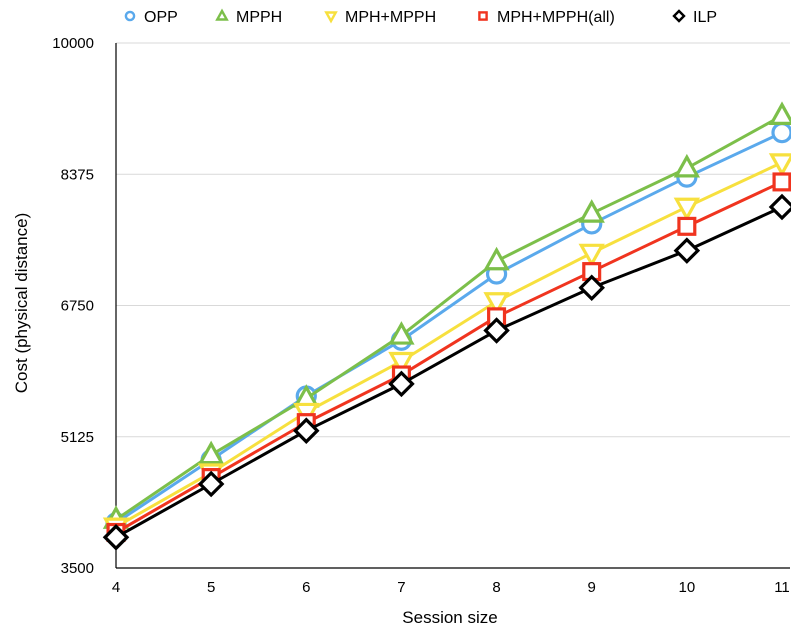 This screenshot has width=791, height=632. Describe the element at coordinates (161, 17) in the screenshot. I see `legend-label: OPP` at that location.